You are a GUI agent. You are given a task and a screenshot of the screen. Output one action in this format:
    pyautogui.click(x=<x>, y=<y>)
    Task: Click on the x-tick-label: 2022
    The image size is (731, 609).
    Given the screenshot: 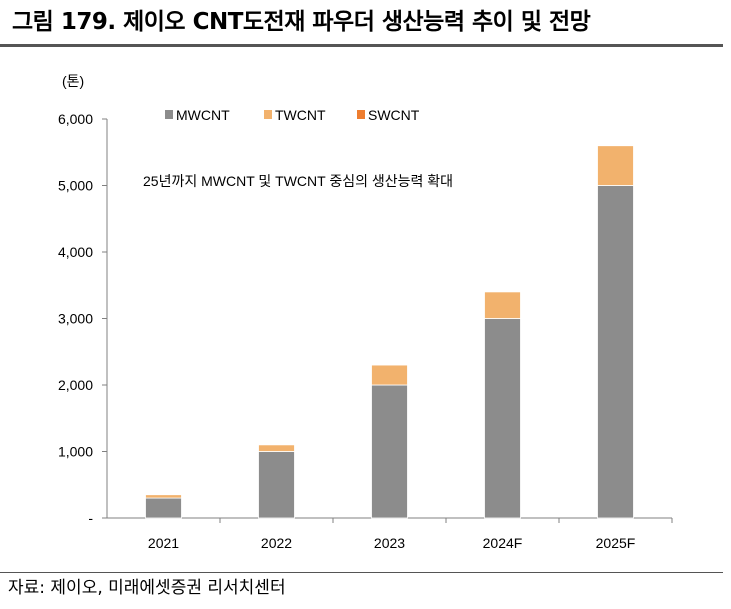 What is the action you would take?
    pyautogui.click(x=276, y=543)
    